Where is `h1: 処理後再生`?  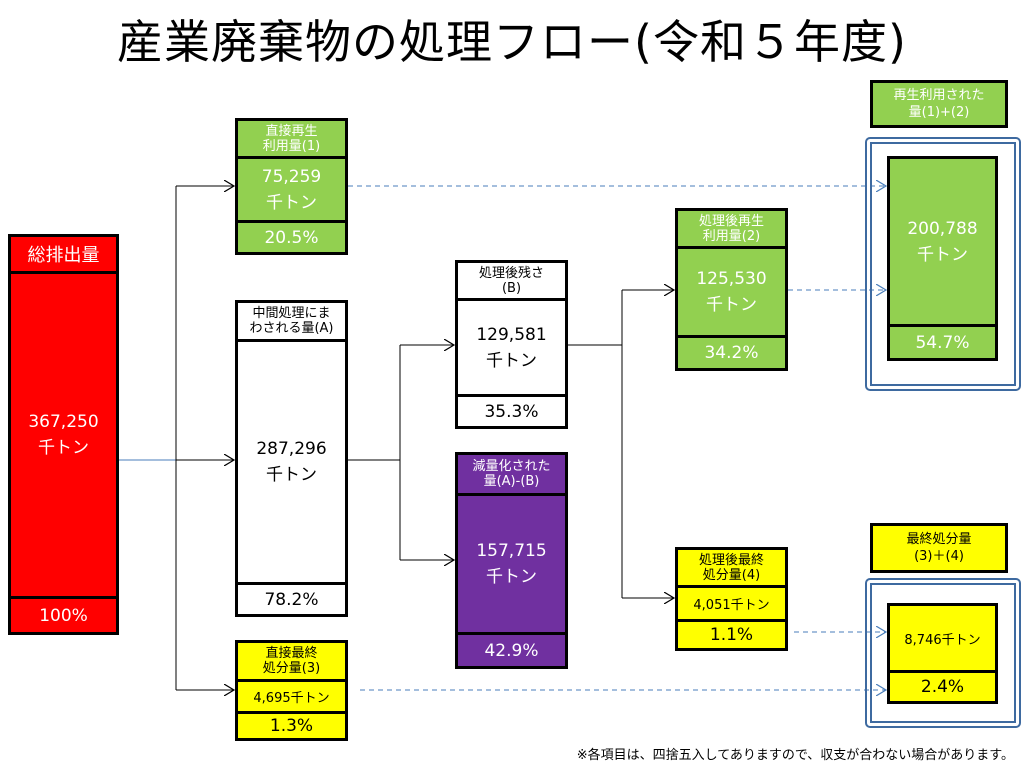 h1: 処理後再生 is located at coordinates (731, 221).